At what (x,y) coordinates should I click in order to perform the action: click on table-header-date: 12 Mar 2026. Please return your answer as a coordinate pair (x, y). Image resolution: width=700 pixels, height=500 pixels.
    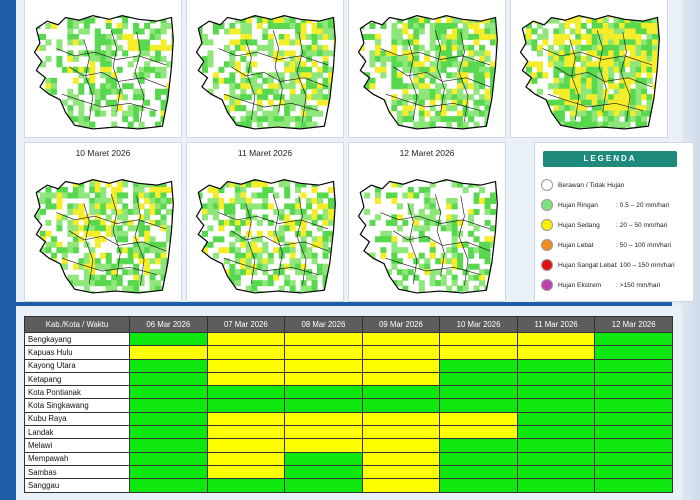
    Looking at the image, I should click on (633, 324).